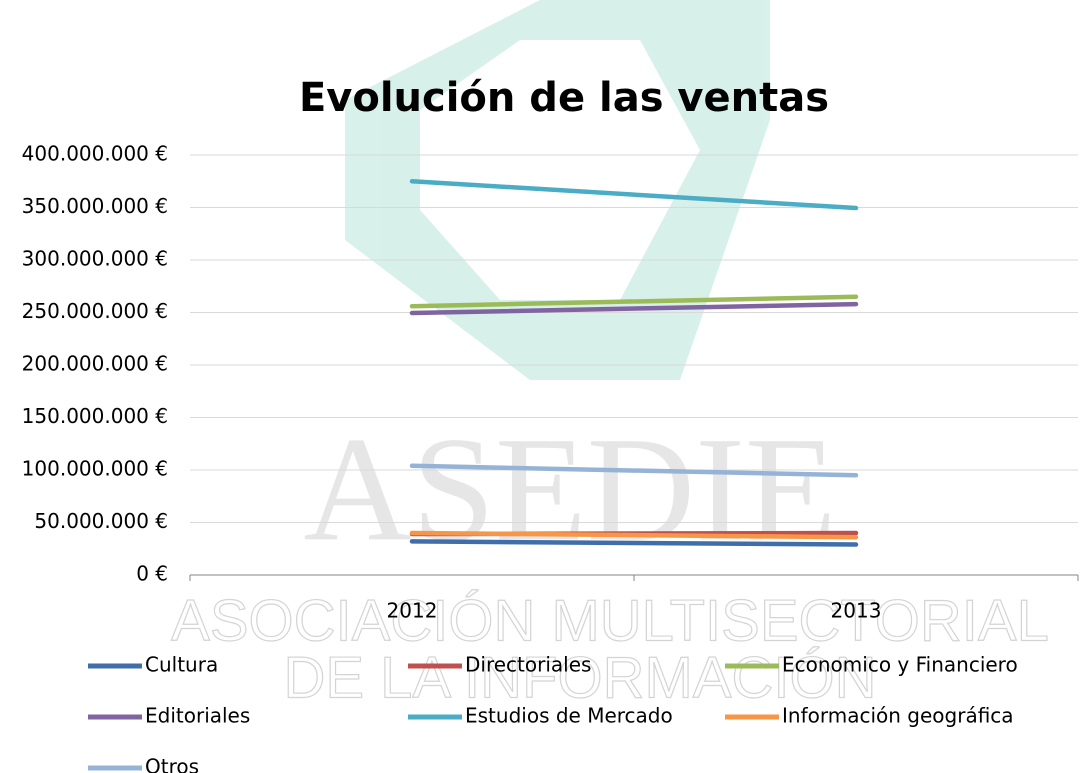 This screenshot has height=773, width=1089. I want to click on legend-label: Información geográfica, so click(898, 716).